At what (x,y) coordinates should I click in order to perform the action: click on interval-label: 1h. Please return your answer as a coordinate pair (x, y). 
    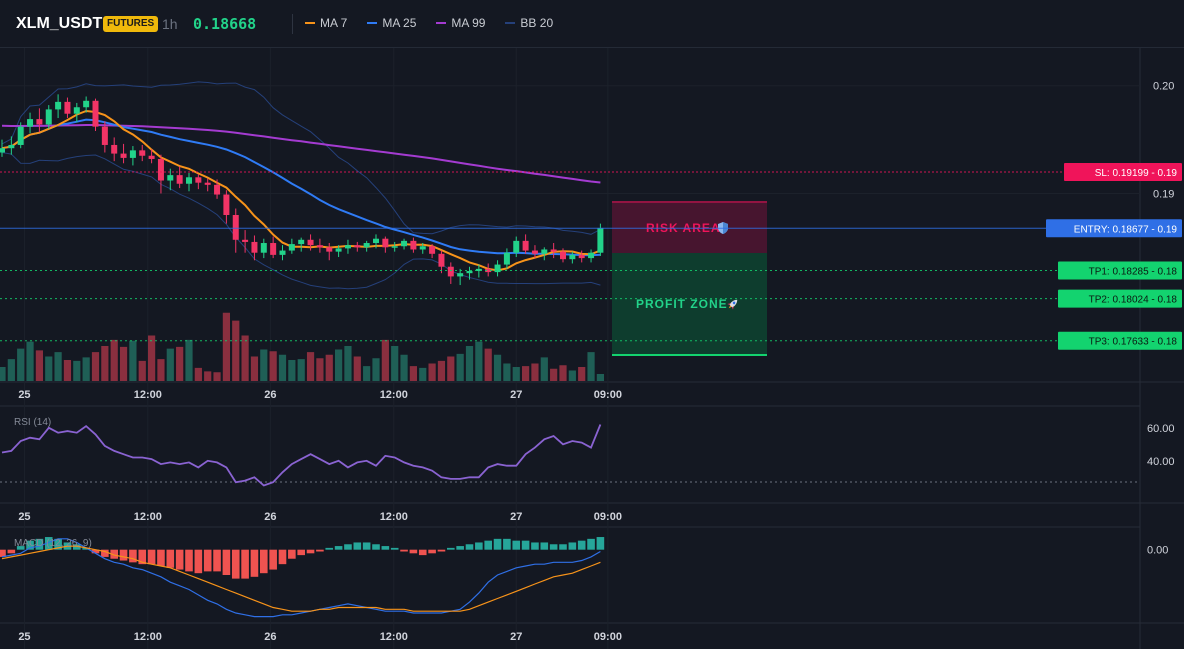
    Looking at the image, I should click on (170, 24).